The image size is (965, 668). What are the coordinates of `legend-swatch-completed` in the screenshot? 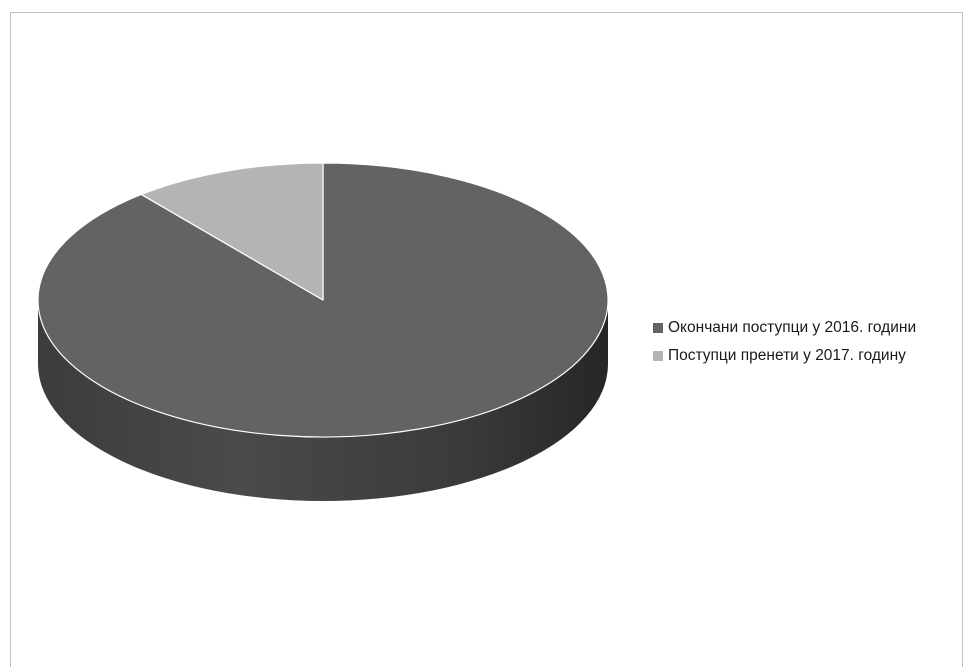 It's located at (658, 328).